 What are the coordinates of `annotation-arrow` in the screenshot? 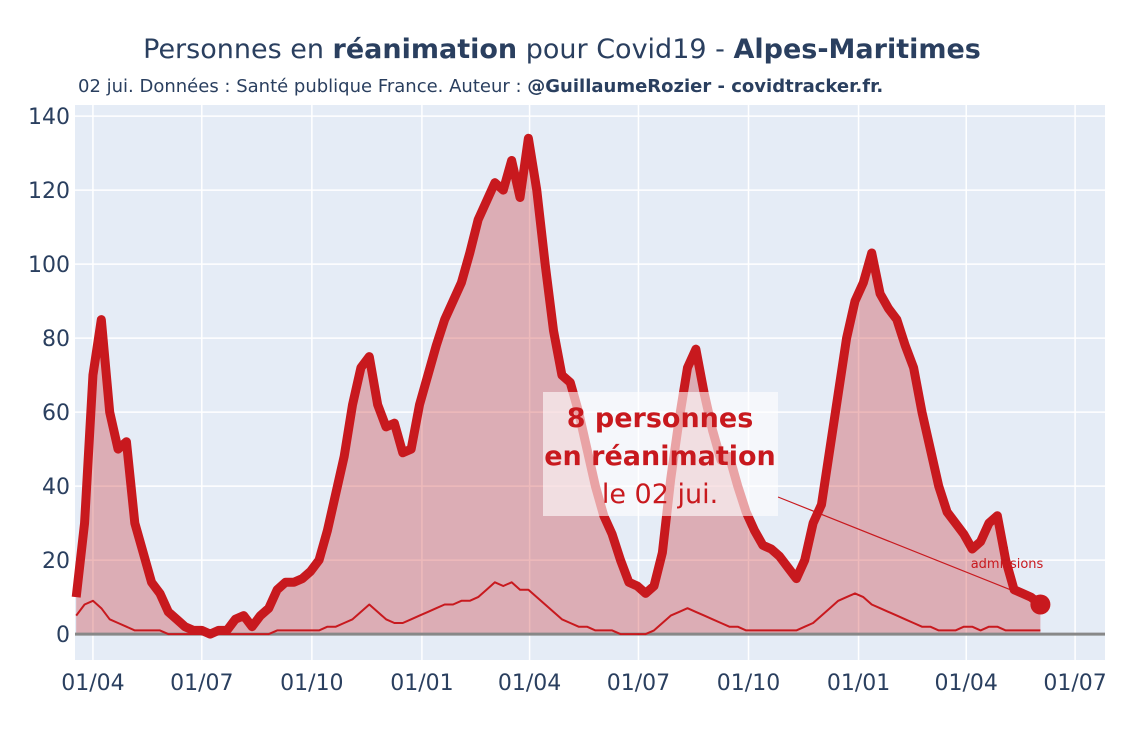 It's located at (905, 548).